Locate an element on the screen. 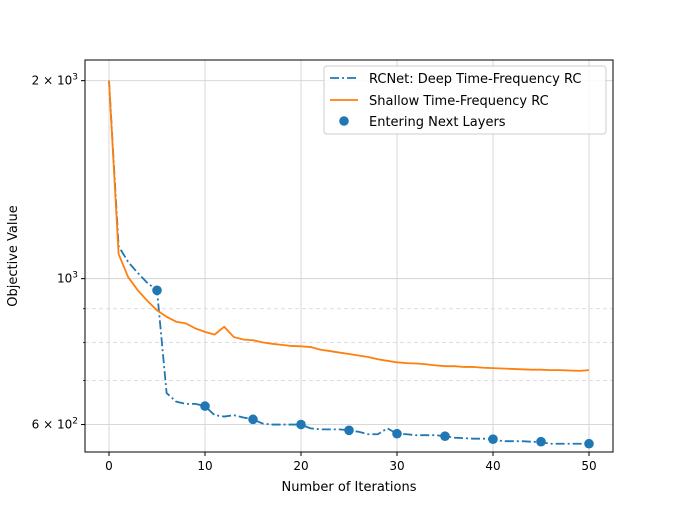  x-axis: 0 10 20 30 40 50 is located at coordinates (351, 462).